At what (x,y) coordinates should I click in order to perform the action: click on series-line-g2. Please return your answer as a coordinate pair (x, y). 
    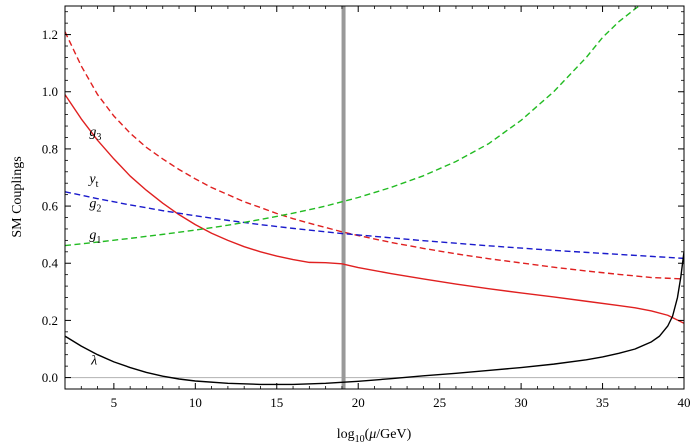
    Looking at the image, I should click on (374, 225).